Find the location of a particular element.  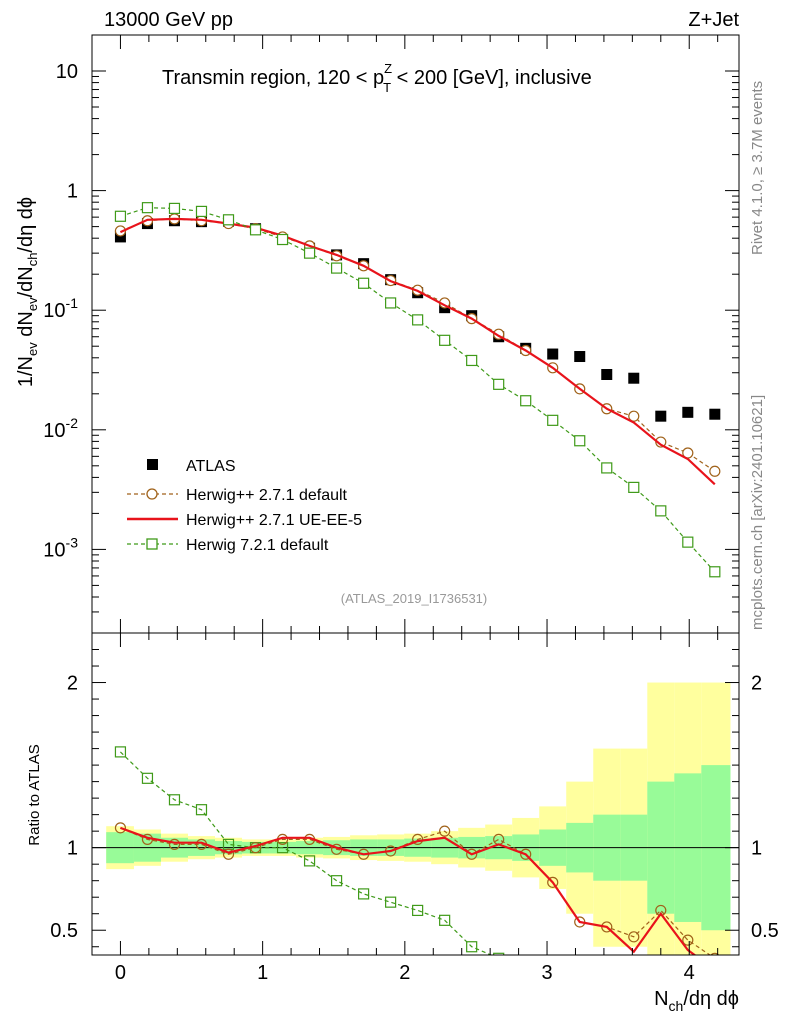

main-y-tick-label: 10 is located at coordinates (67, 72).